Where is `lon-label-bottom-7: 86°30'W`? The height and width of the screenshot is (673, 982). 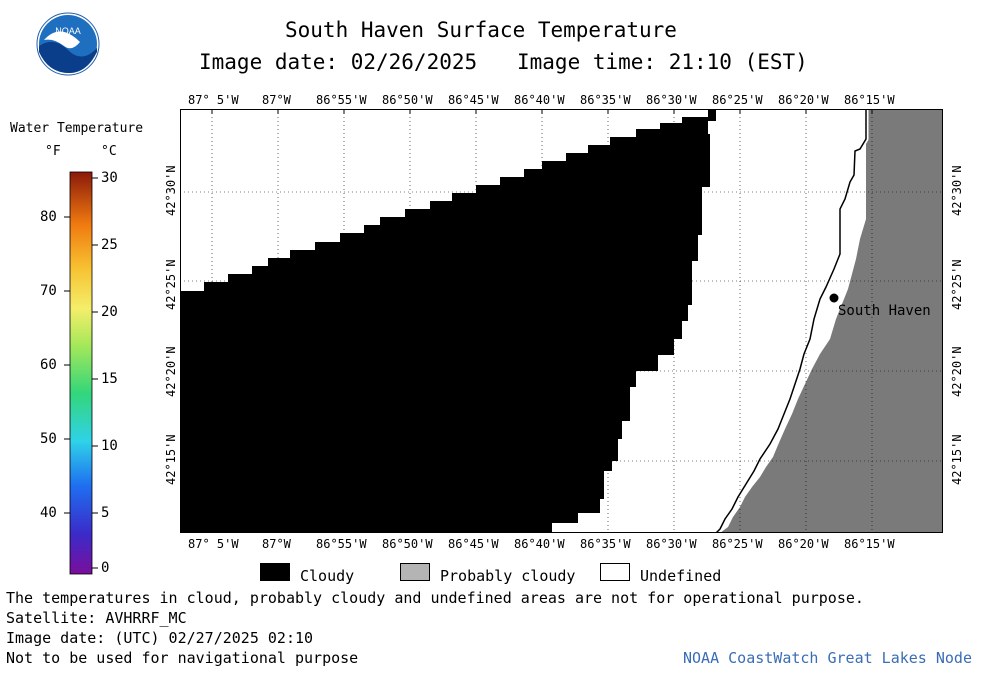 lon-label-bottom-7: 86°30'W is located at coordinates (671, 544).